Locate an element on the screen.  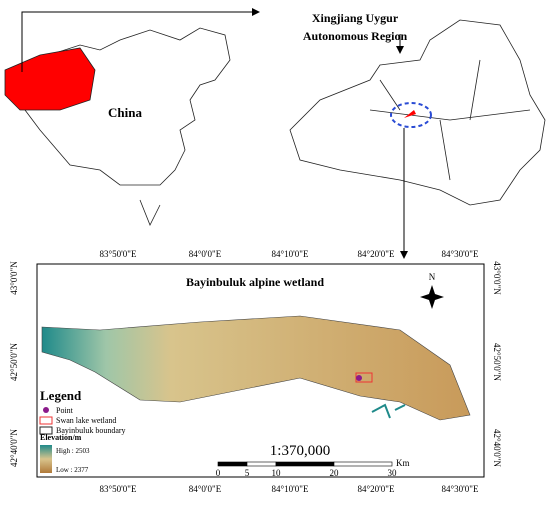
legend-item: Swan lake wetland is located at coordinates (86, 420).